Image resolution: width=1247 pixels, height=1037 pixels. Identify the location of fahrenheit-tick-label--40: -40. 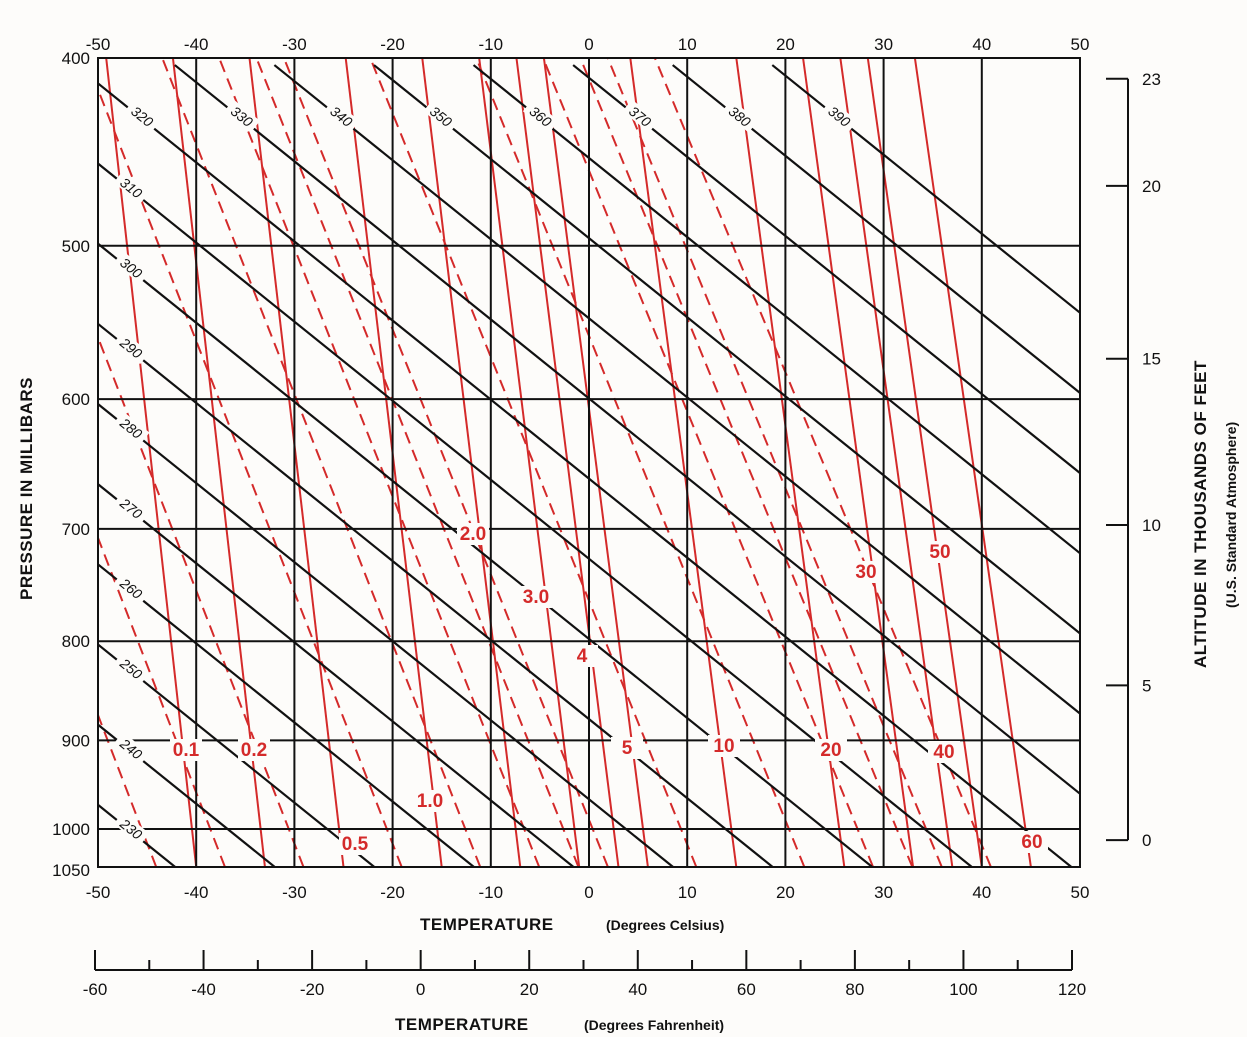
(203, 989).